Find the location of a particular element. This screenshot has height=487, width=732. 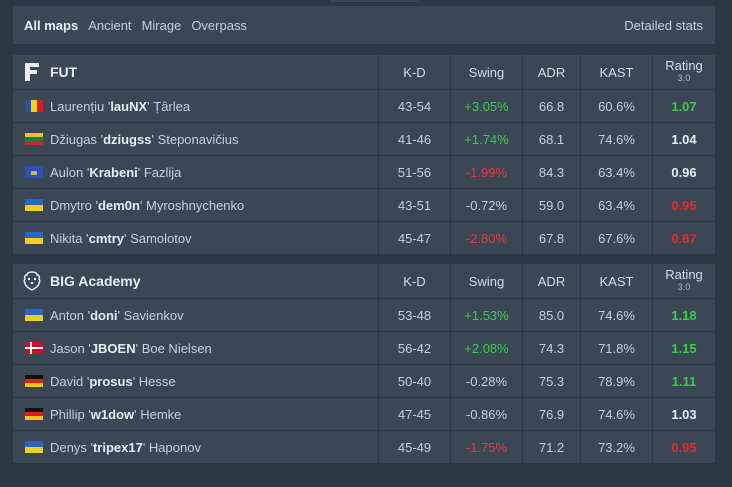

player-first-name: Aulon ' is located at coordinates (70, 172).